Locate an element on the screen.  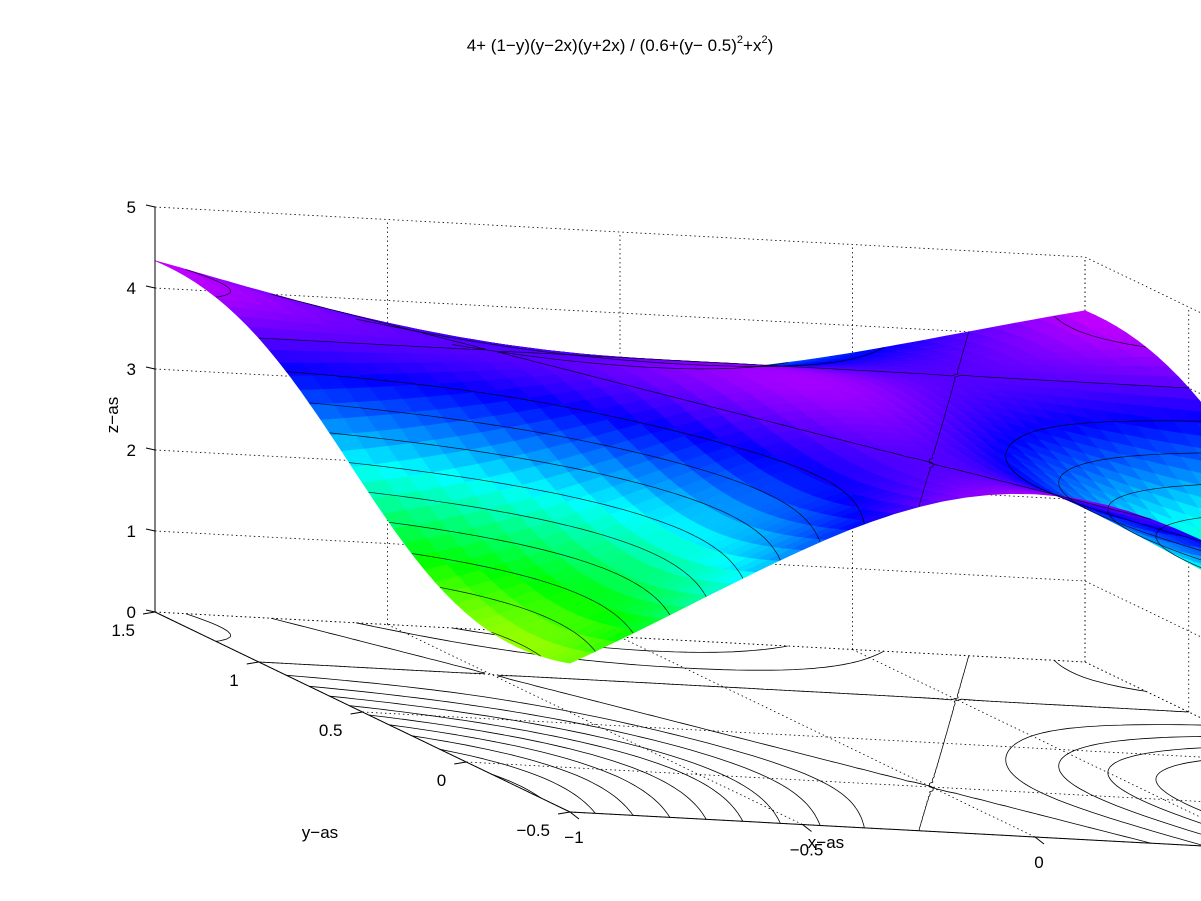
z-tick-label: 2 is located at coordinates (131, 450).